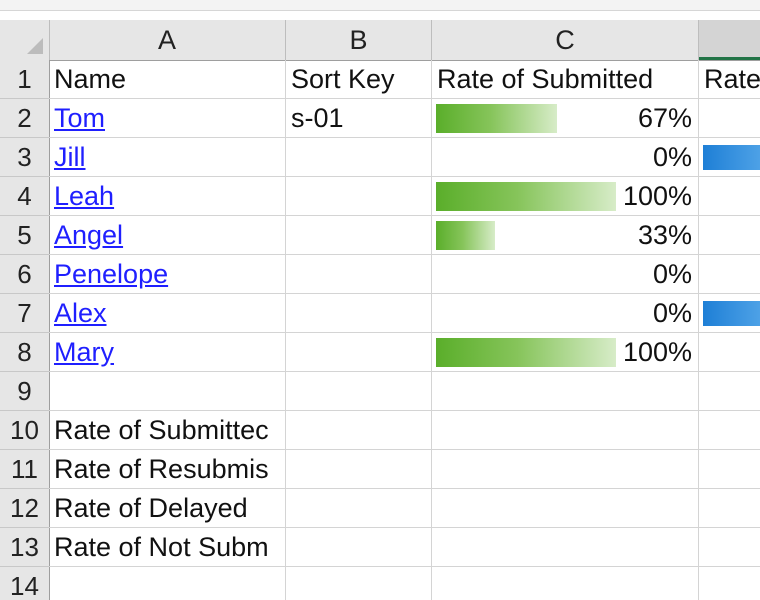 The width and height of the screenshot is (760, 600). I want to click on cell-b1: Sort Key, so click(359, 79).